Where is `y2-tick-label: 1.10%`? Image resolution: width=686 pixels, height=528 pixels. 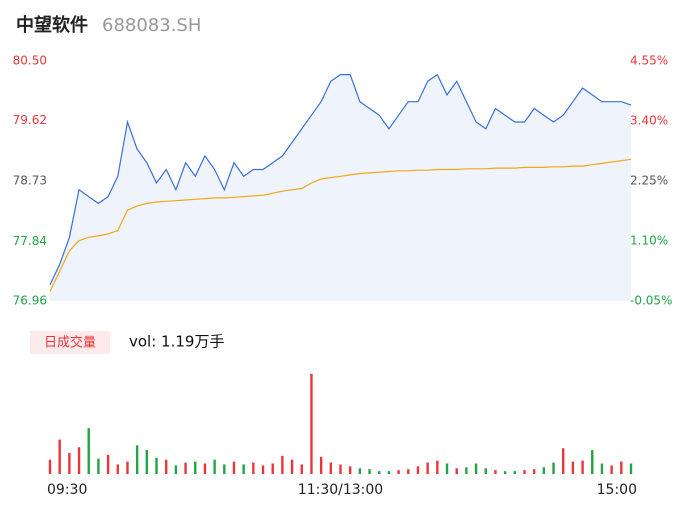
y2-tick-label: 1.10% is located at coordinates (649, 241).